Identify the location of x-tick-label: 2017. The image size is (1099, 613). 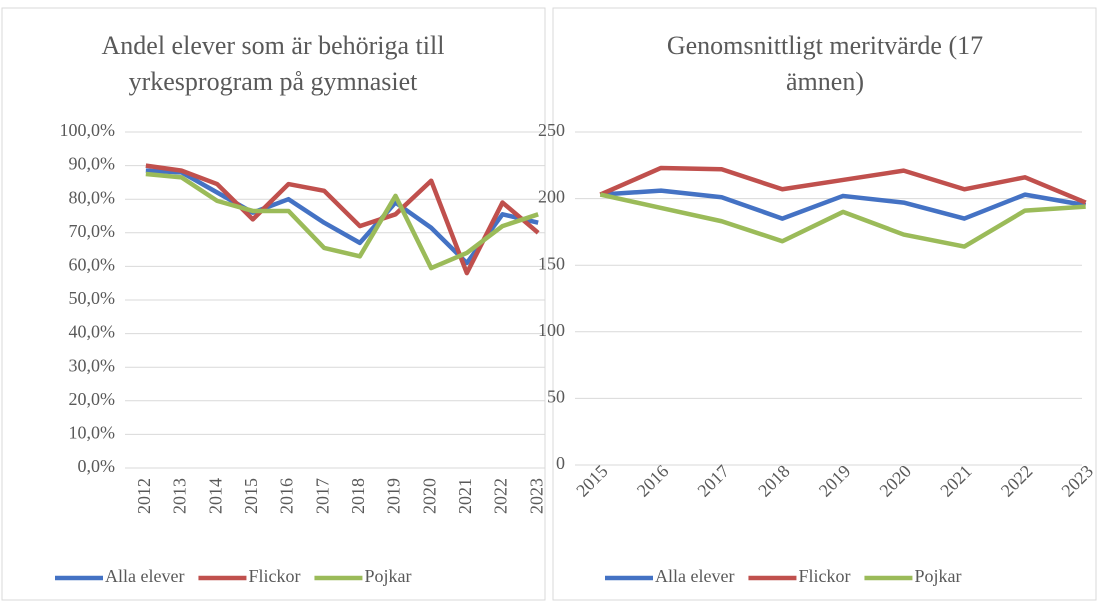
(322, 496).